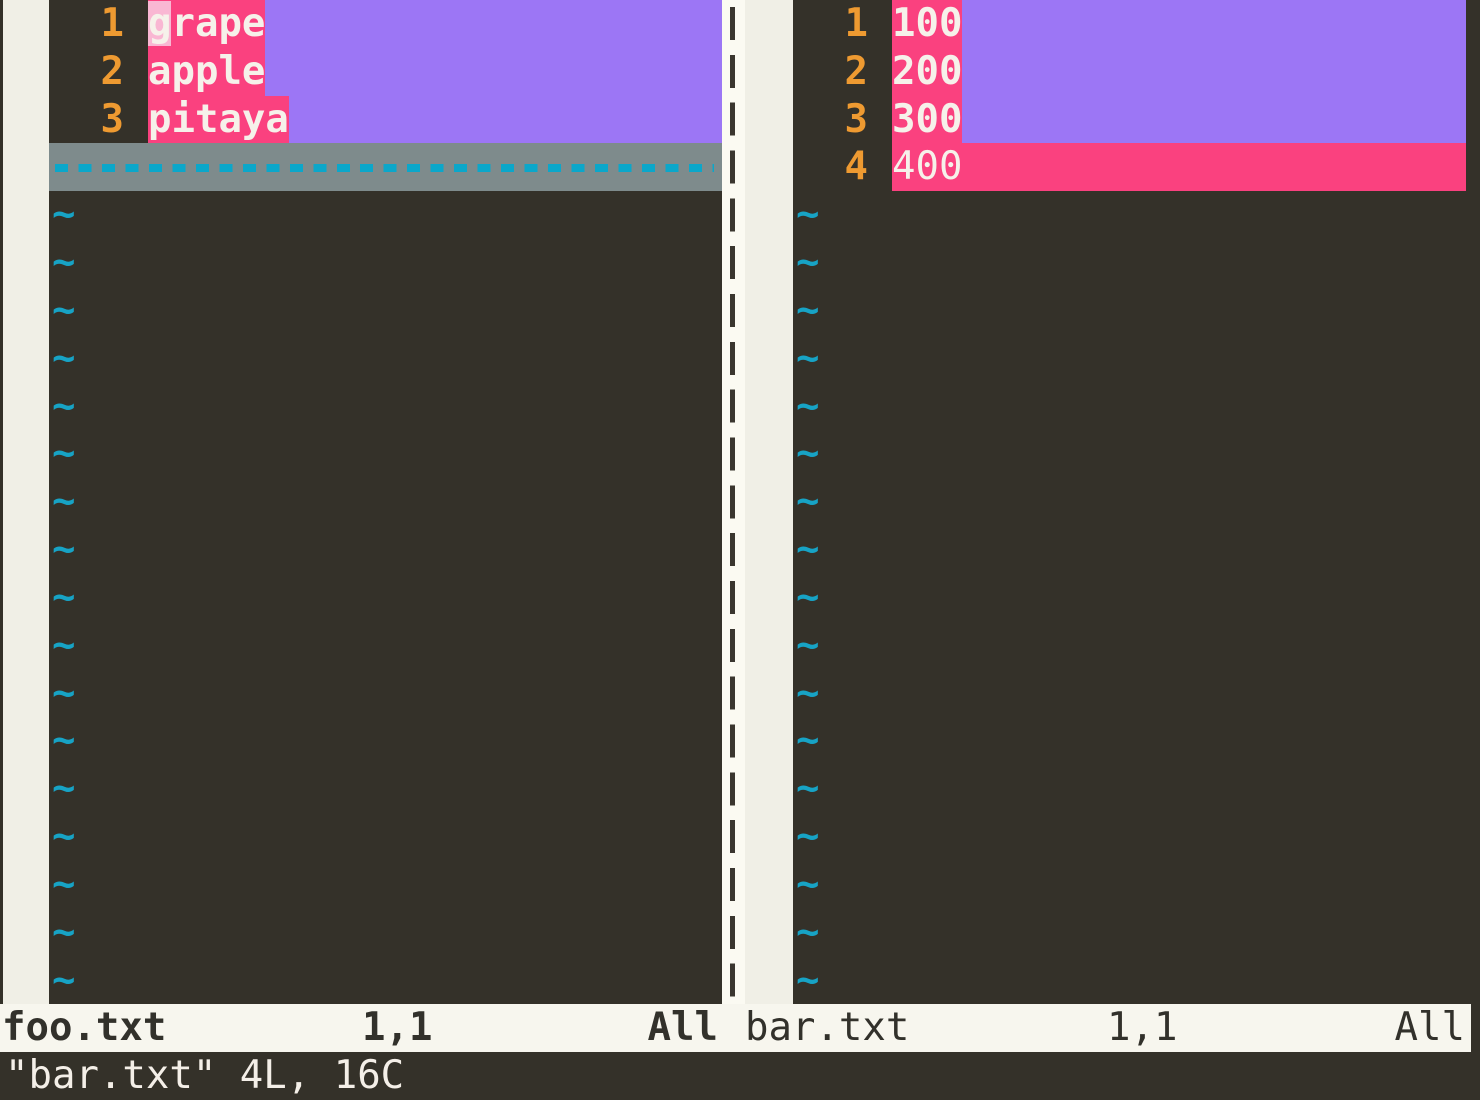  Describe the element at coordinates (218, 119) in the screenshot. I see `line-text: pitaya` at that location.